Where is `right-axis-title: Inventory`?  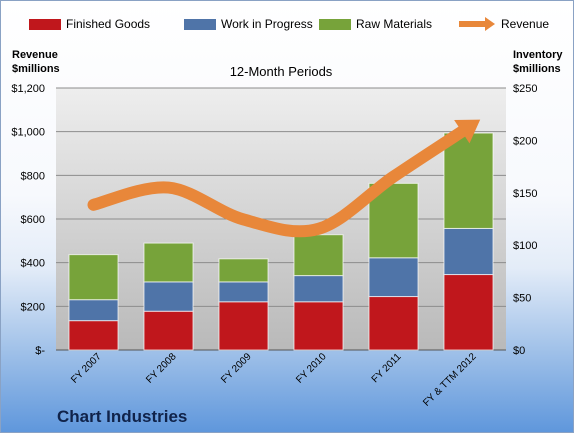 right-axis-title: Inventory is located at coordinates (538, 55).